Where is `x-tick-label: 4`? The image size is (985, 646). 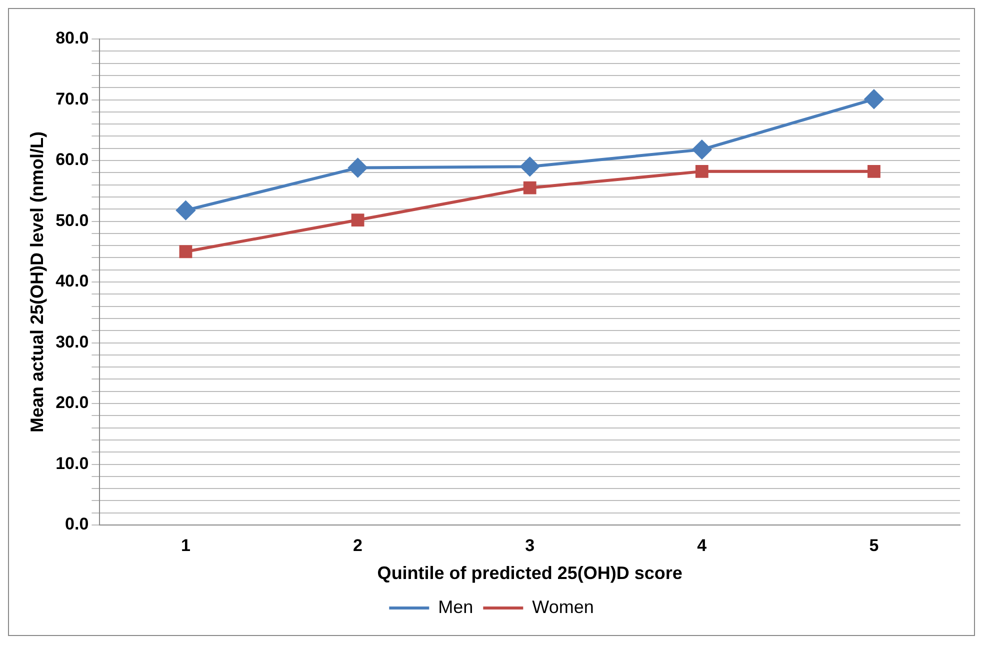 x-tick-label: 4 is located at coordinates (702, 545).